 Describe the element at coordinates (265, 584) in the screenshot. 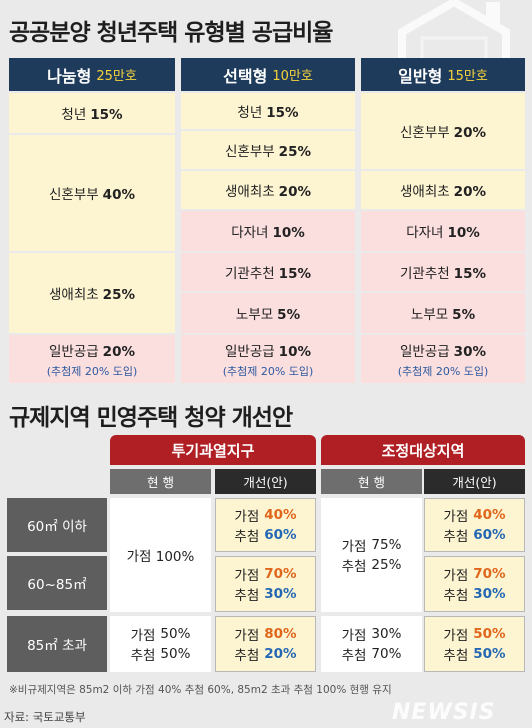

I see `z1-proposed-medium: 가점 70% 추첨 30%` at that location.